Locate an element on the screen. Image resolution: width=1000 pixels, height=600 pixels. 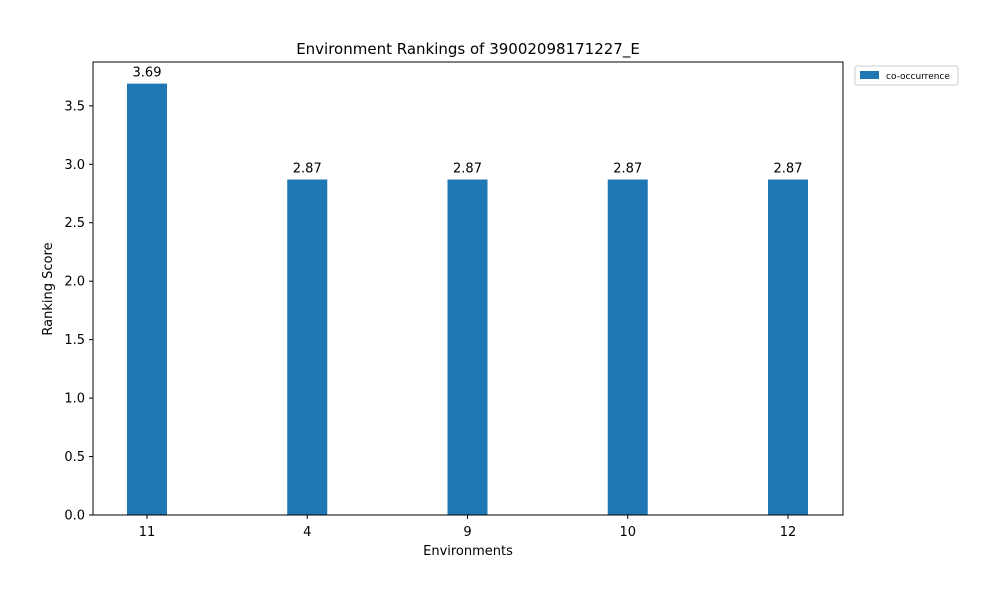
data-label-12: 2.87 is located at coordinates (788, 168).